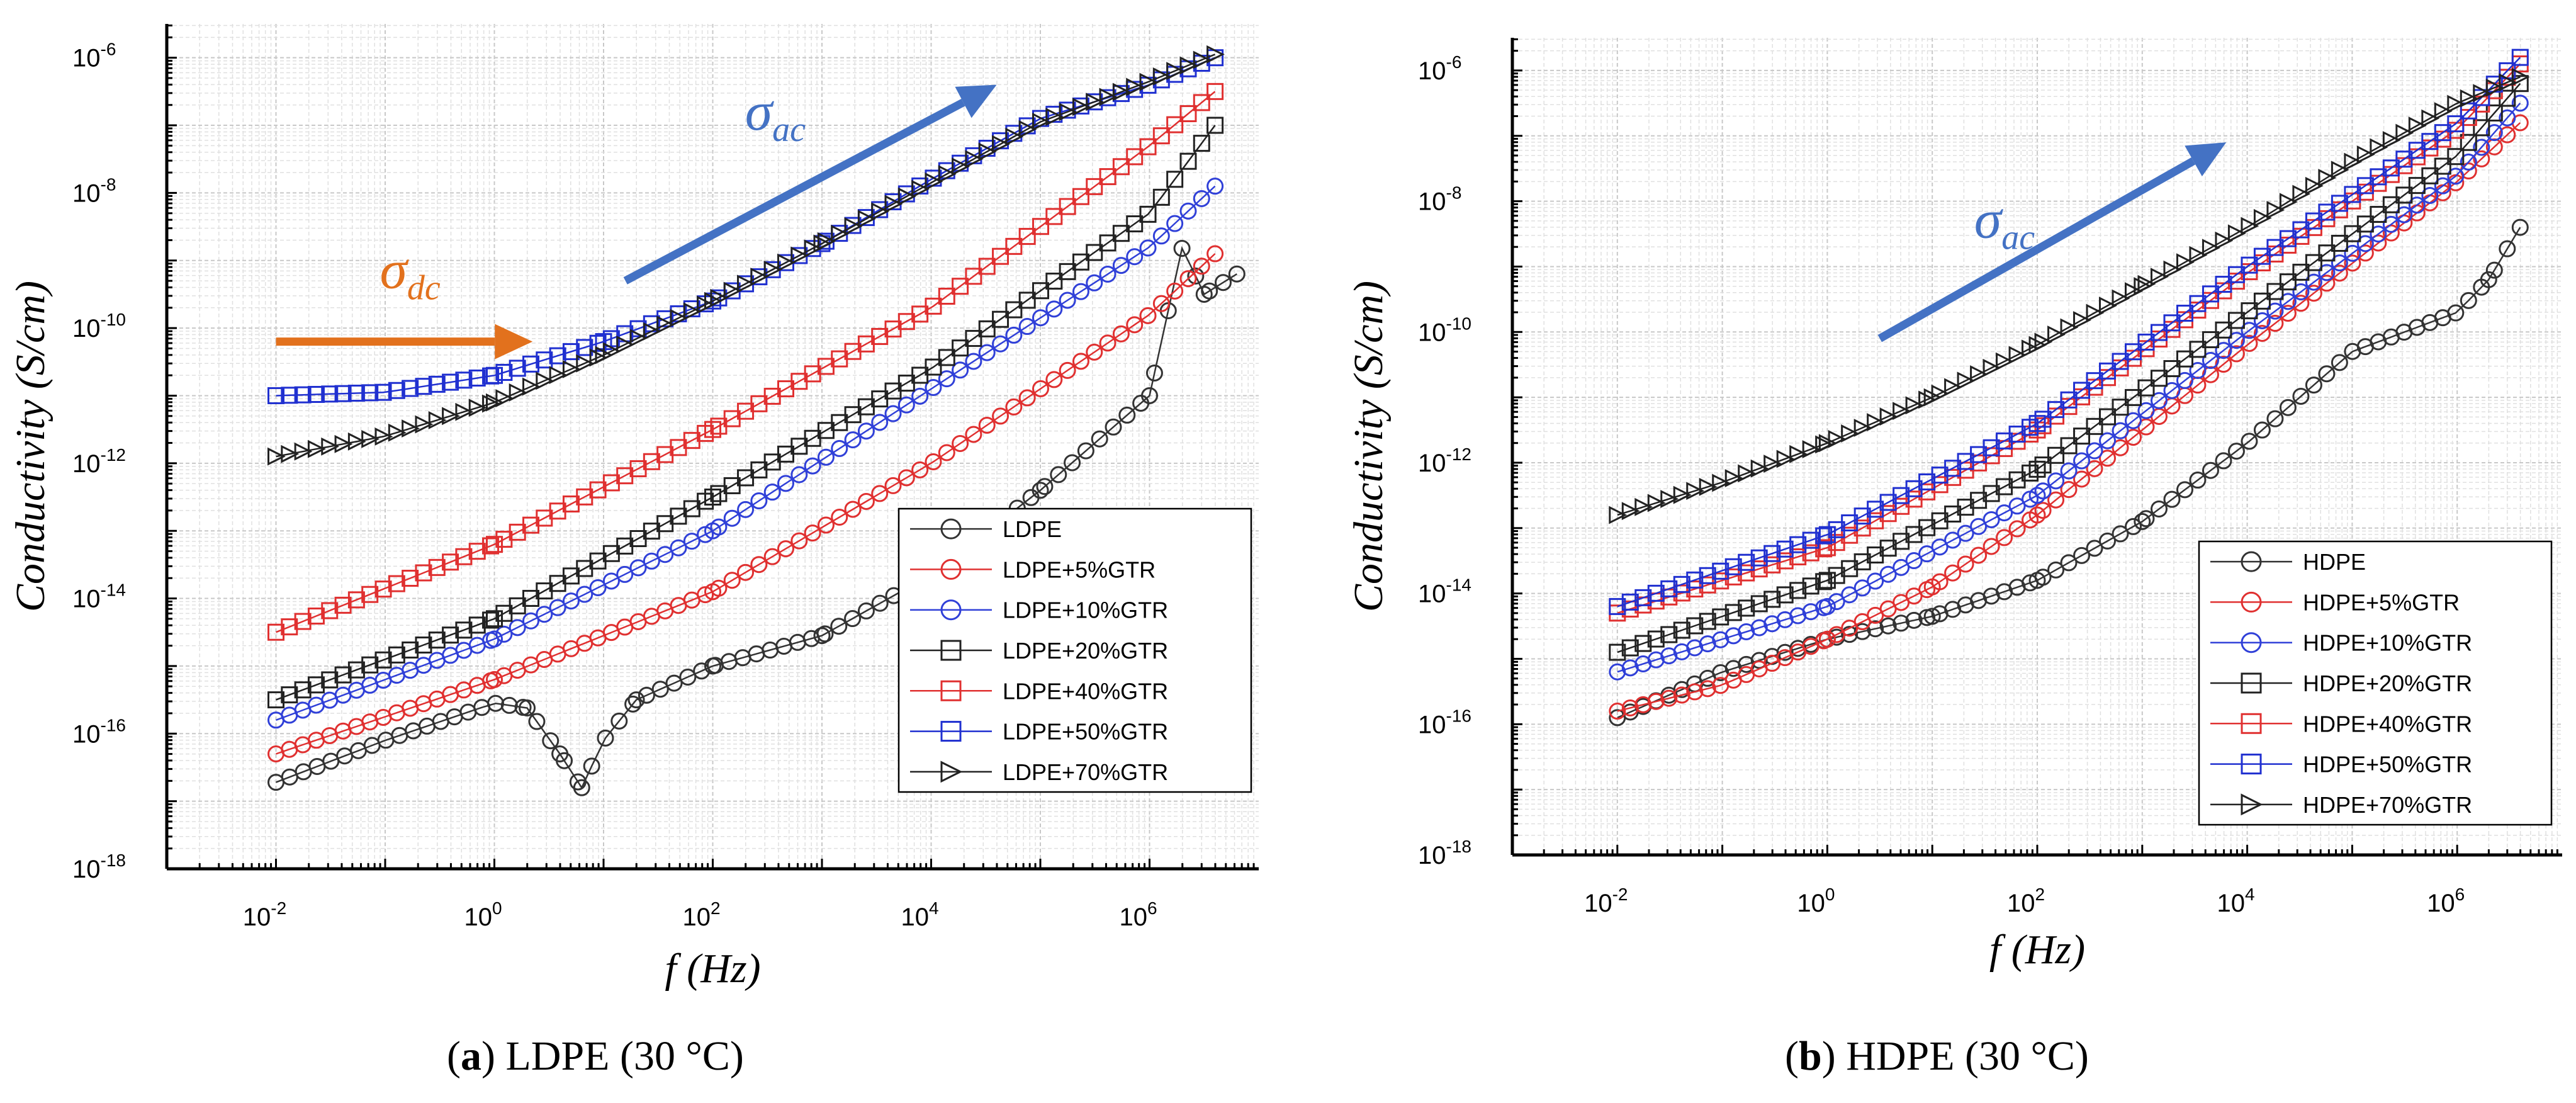 The width and height of the screenshot is (2576, 1103). What do you see at coordinates (1085, 691) in the screenshot?
I see `legend-label: LDPE+40%GTR` at bounding box center [1085, 691].